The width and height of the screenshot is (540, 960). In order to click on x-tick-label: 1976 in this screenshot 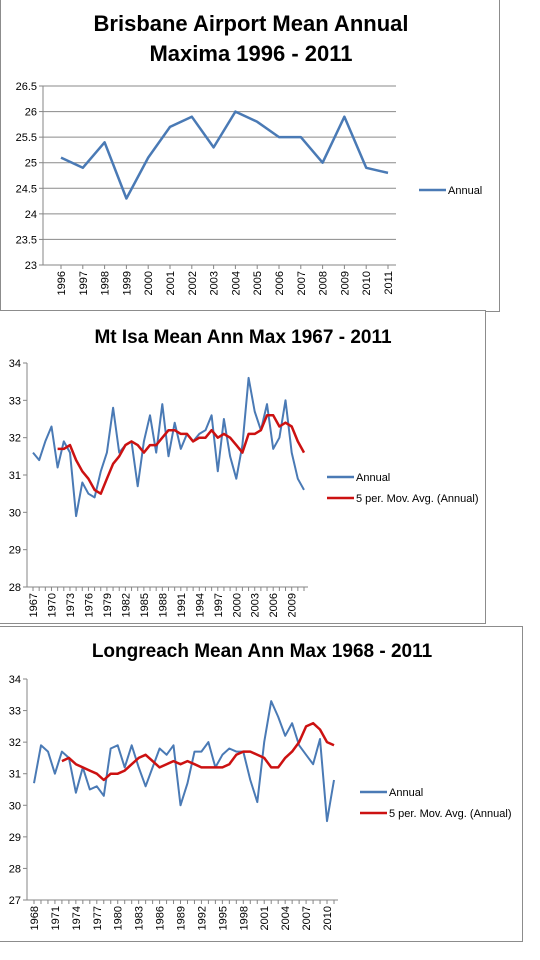, I will do `click(89, 605)`.